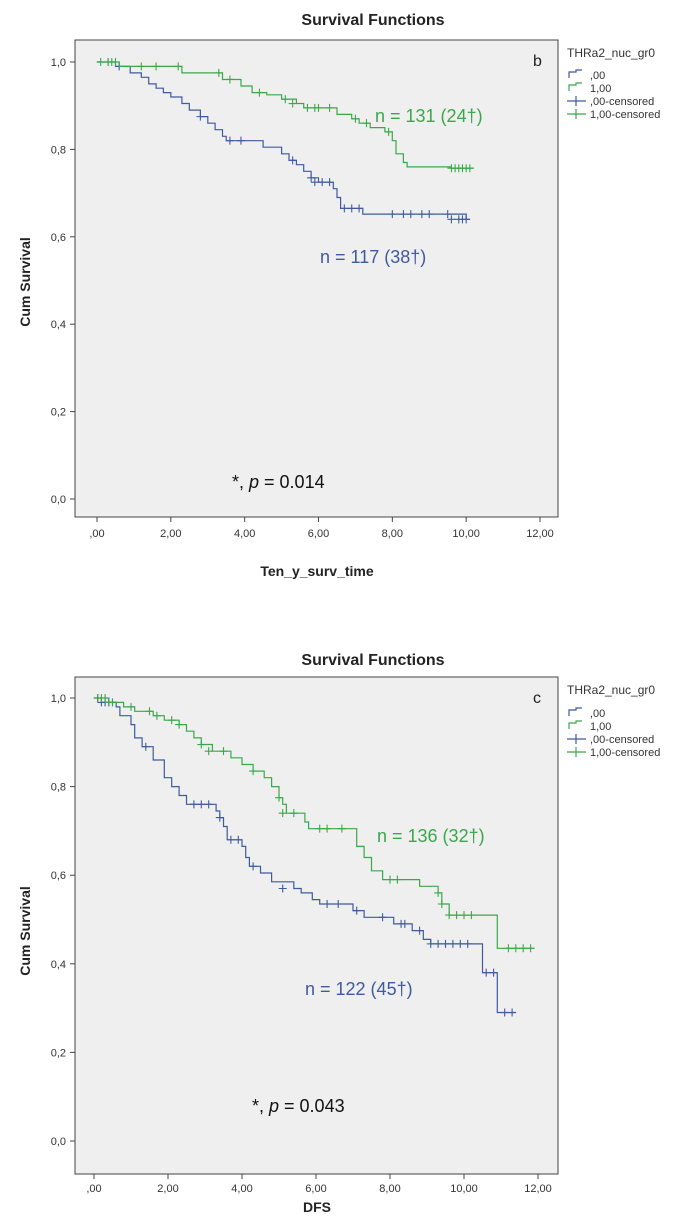  Describe the element at coordinates (315, 1189) in the screenshot. I see `x-tick-label: 6,00` at that location.